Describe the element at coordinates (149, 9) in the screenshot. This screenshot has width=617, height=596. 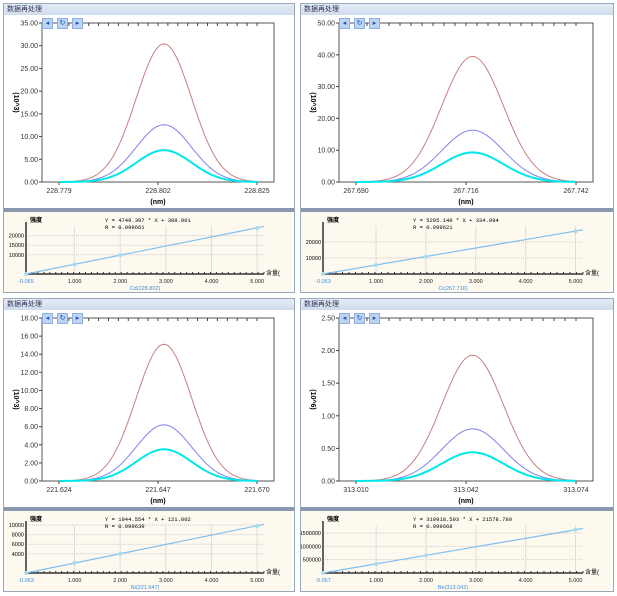
I see `panel-title: 数据再处理` at that location.